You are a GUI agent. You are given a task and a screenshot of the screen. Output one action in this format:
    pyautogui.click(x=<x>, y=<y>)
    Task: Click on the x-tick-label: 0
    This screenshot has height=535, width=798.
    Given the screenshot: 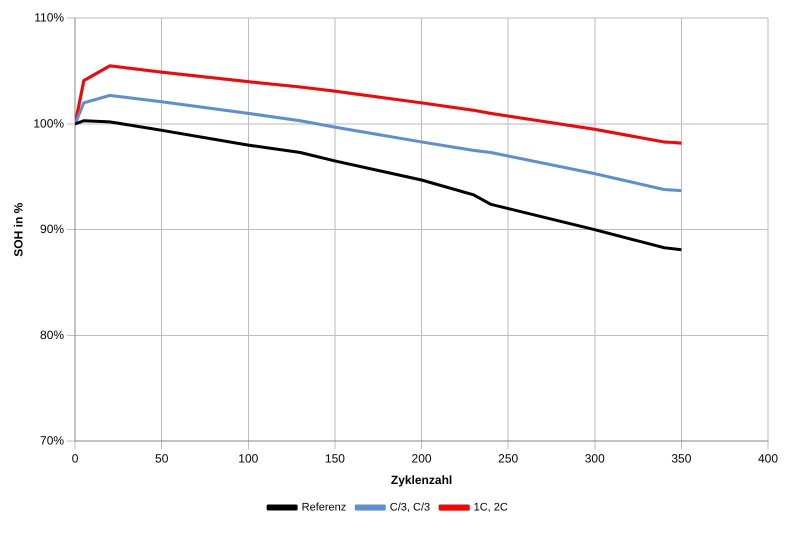 What is the action you would take?
    pyautogui.click(x=75, y=459)
    